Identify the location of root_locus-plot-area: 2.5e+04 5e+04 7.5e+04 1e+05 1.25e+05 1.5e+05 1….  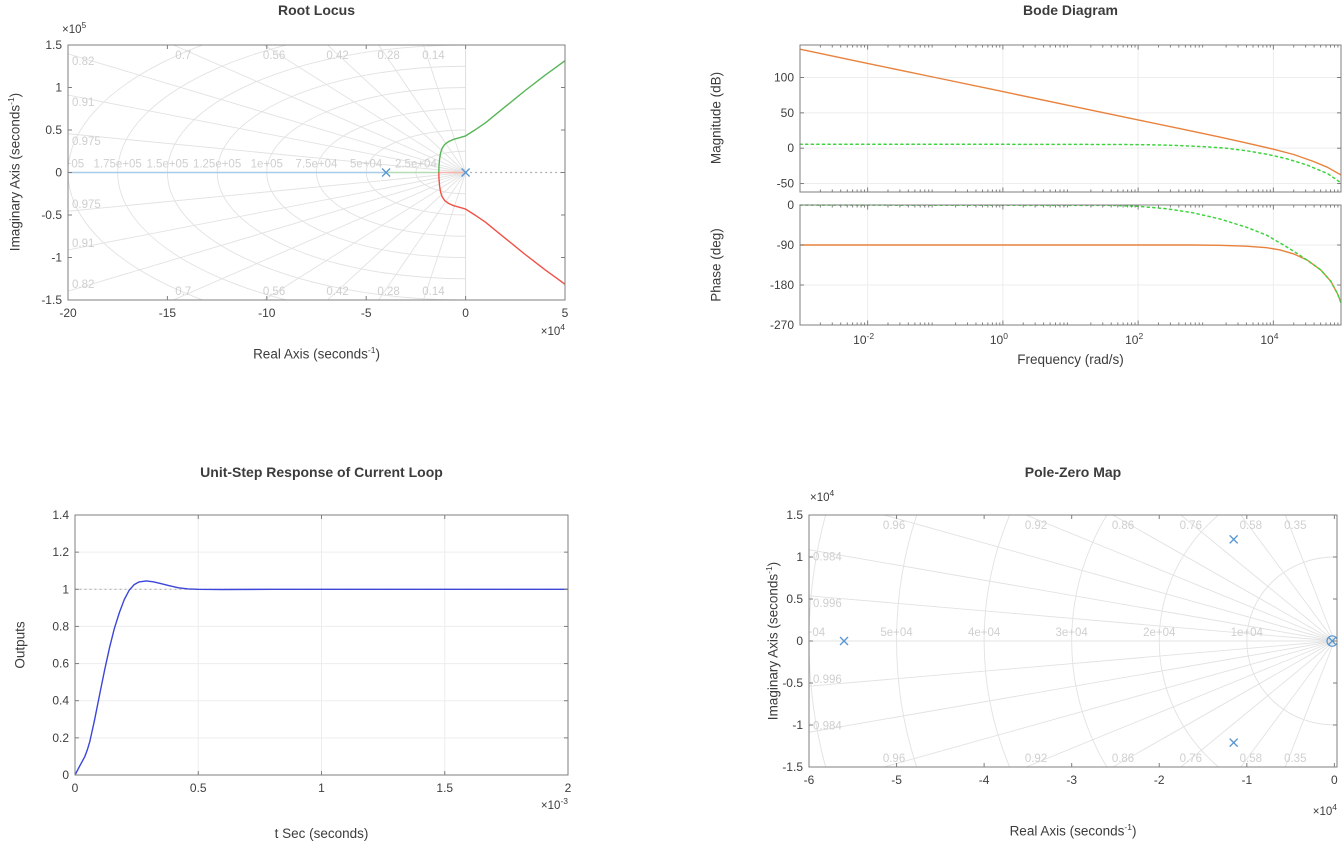
(308, 172).